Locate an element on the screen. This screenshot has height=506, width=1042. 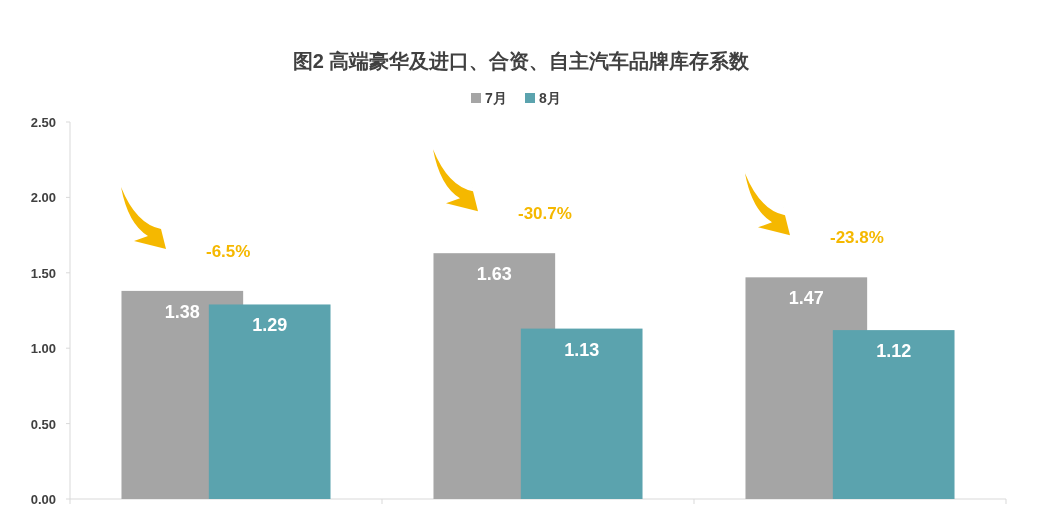
legend-label: 7月 is located at coordinates (496, 98).